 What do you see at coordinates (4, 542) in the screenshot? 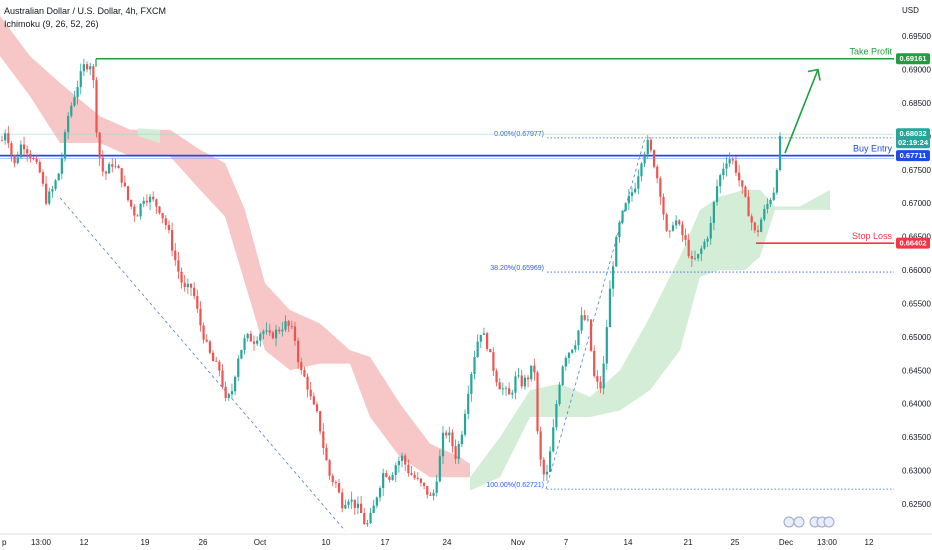
I see `x-tick-label: p` at bounding box center [4, 542].